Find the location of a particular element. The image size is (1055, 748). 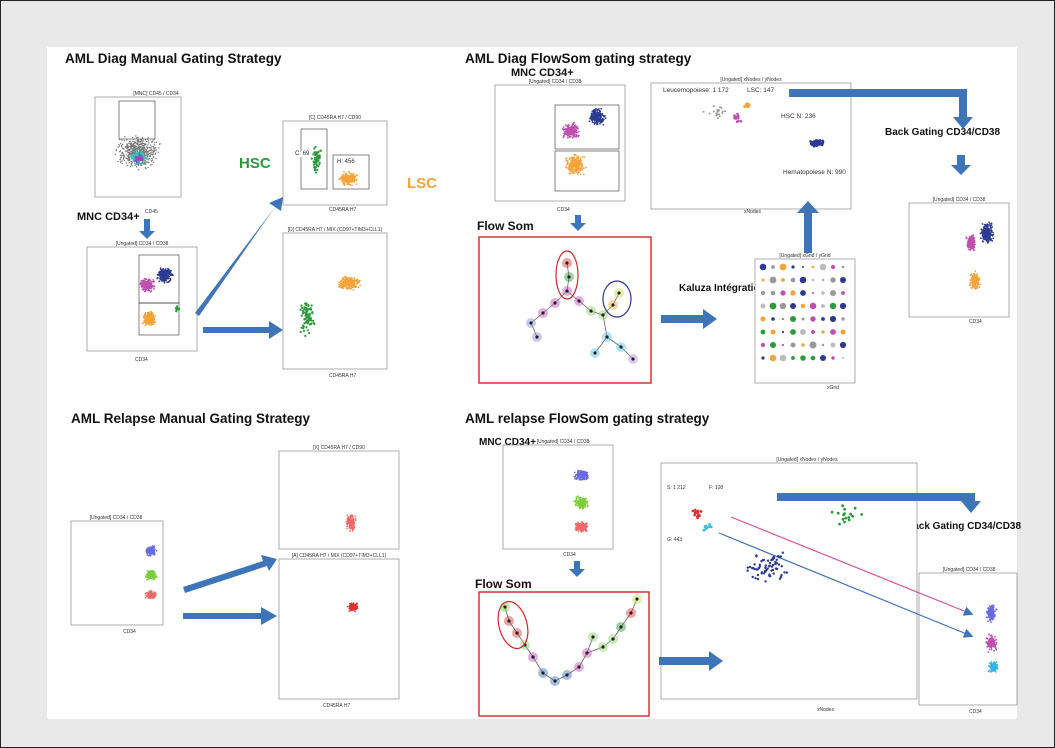

plot-title-relapse-backgate: [Ungated] CD34 / CD38 is located at coordinates (969, 570).